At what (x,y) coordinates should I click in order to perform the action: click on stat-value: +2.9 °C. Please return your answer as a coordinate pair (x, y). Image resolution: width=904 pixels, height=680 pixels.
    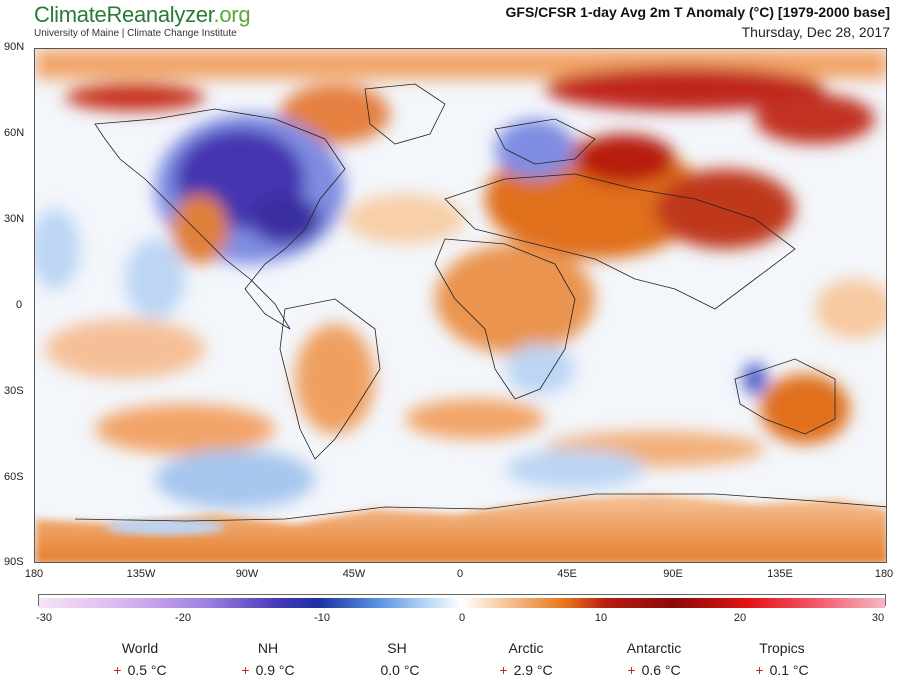
    Looking at the image, I should click on (526, 670).